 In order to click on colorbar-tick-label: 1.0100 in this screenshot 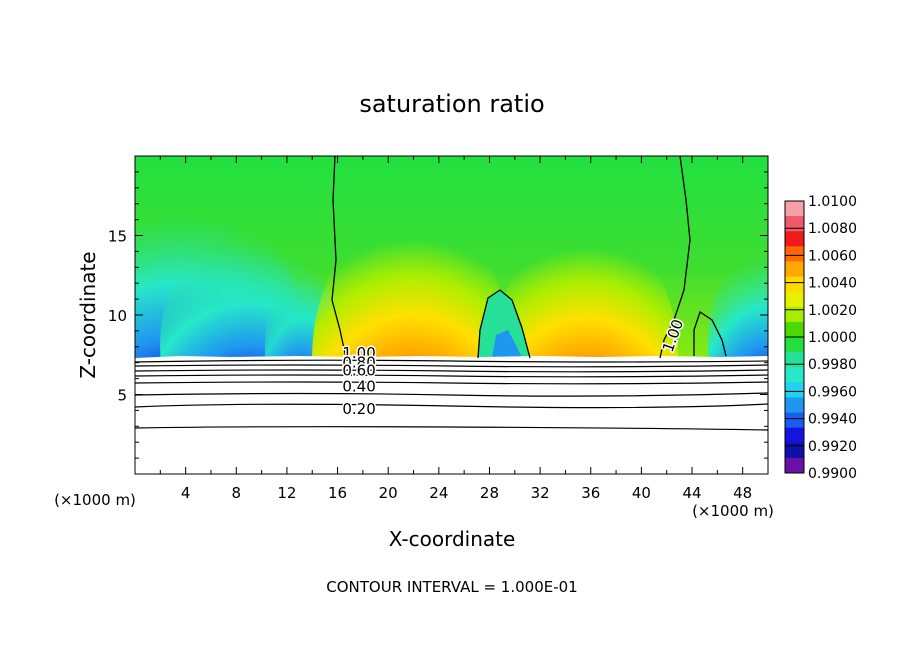, I will do `click(832, 202)`.